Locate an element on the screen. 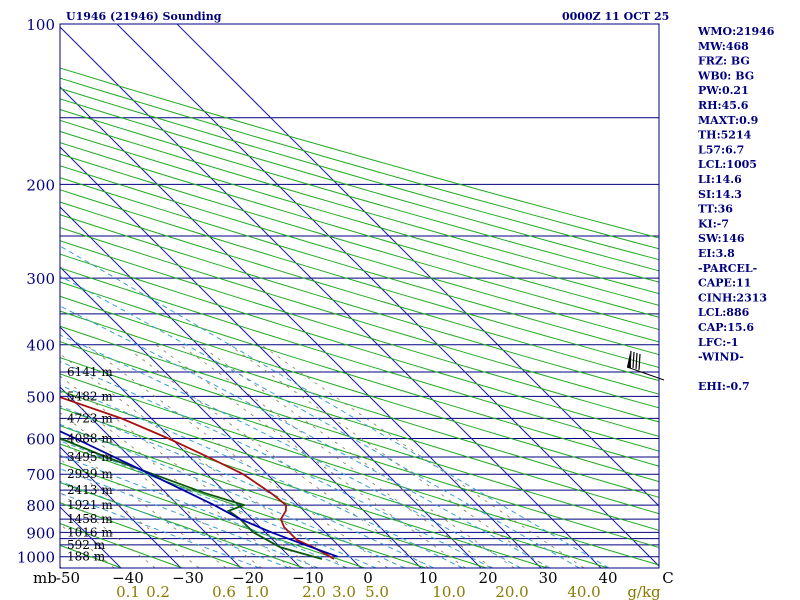 The height and width of the screenshot is (600, 800). mixing-ratio-label: 3.0 is located at coordinates (344, 591).